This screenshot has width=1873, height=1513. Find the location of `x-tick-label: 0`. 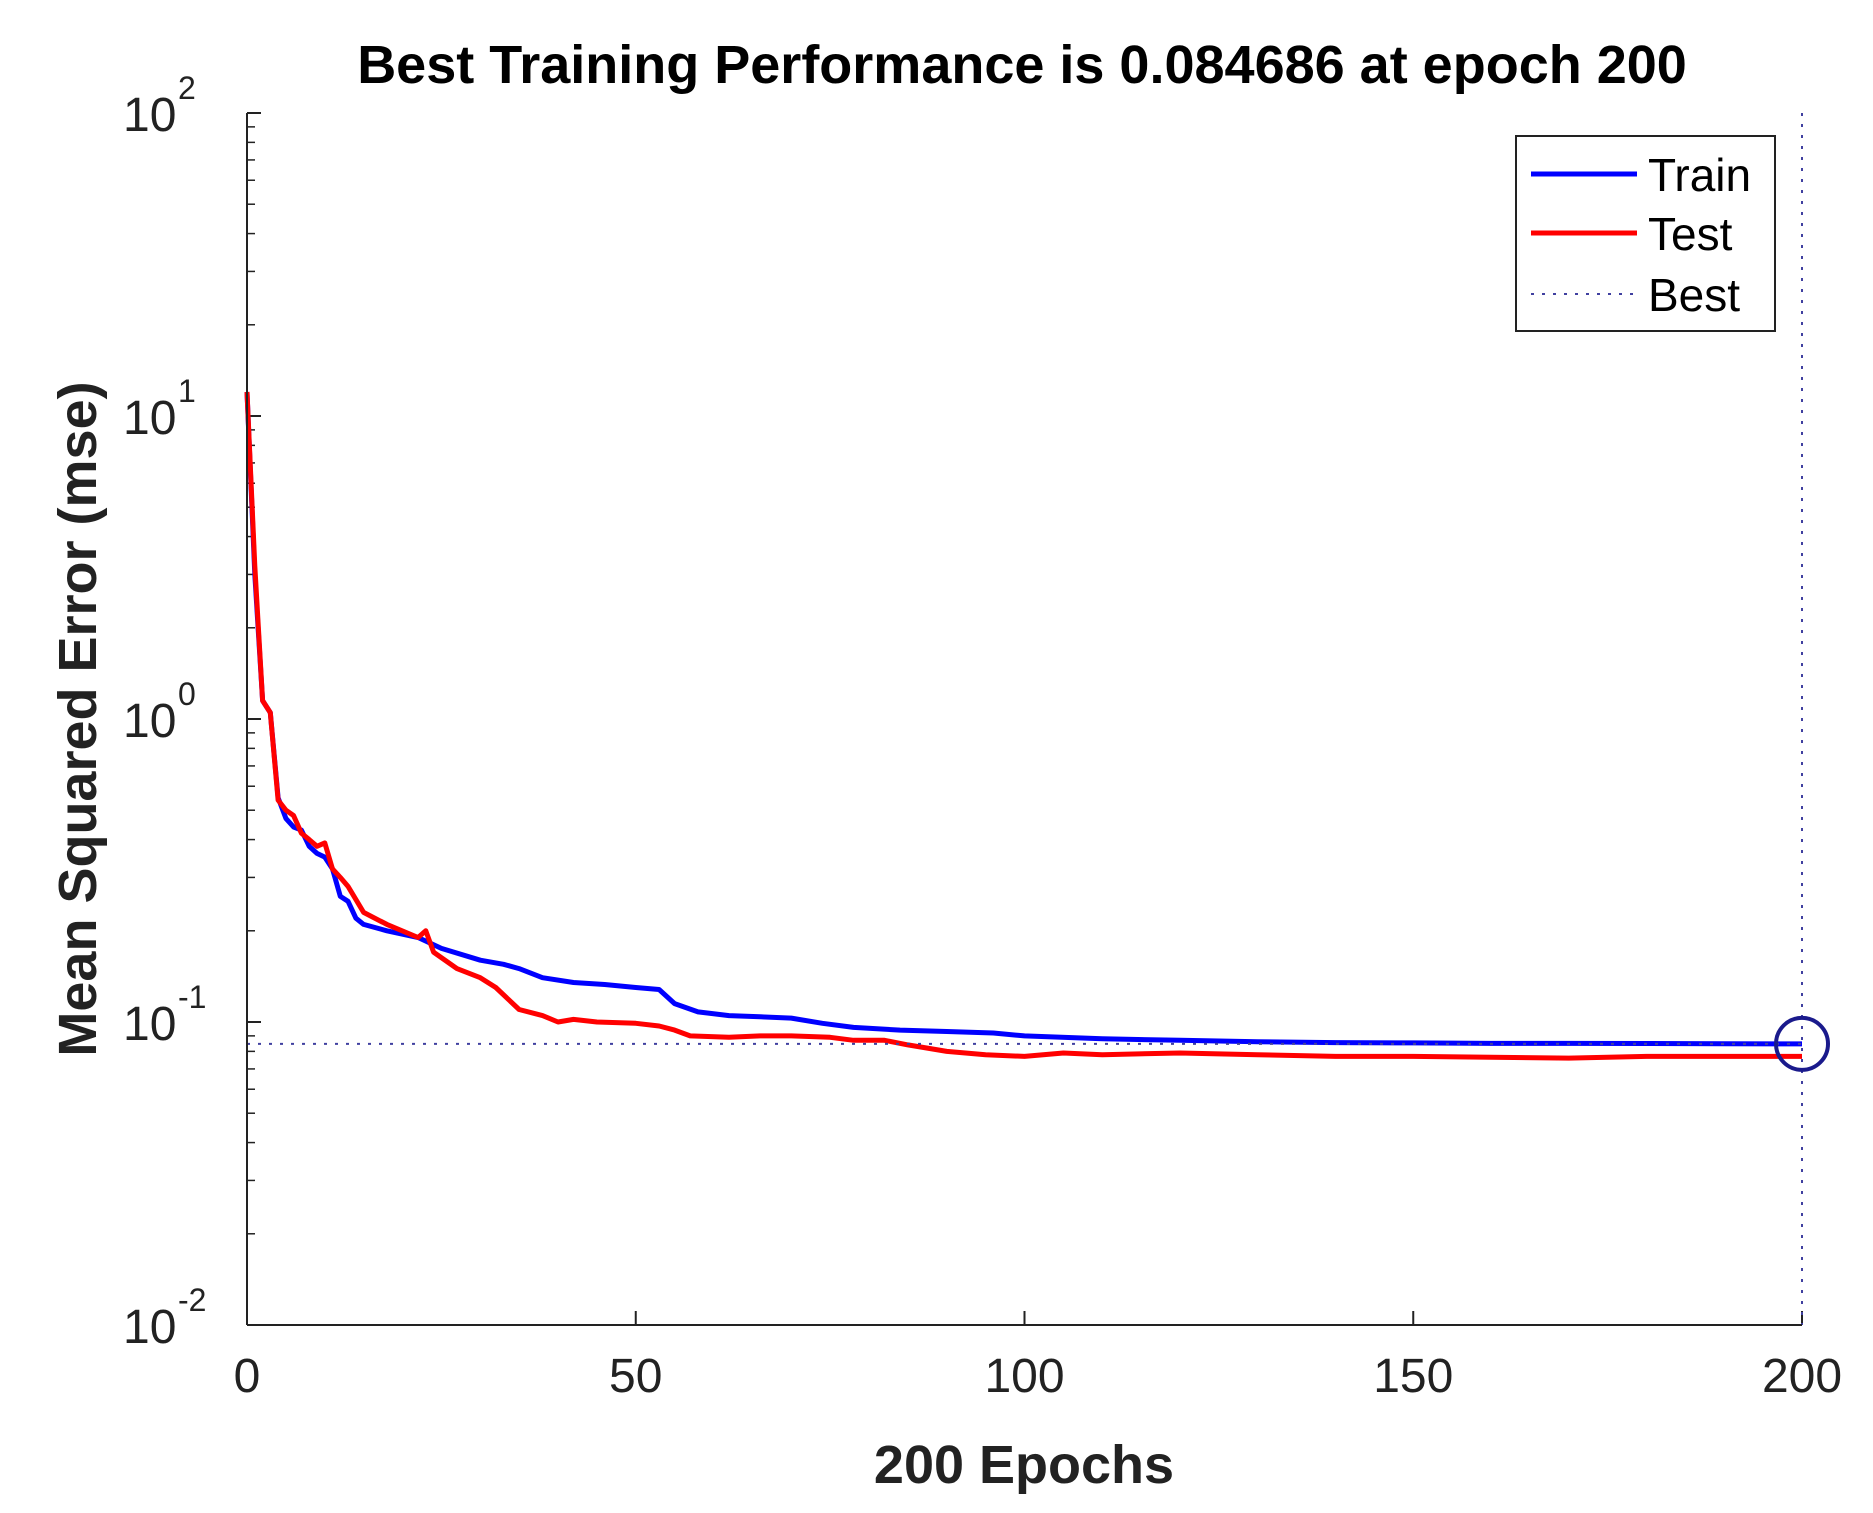

x-tick-label: 0 is located at coordinates (247, 1376).